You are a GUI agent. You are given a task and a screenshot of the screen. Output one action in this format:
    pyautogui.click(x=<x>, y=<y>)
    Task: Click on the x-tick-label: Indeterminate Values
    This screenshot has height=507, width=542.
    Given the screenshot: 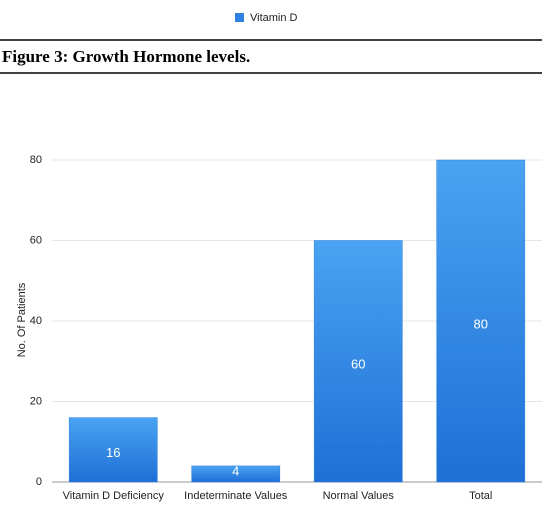 What is the action you would take?
    pyautogui.click(x=236, y=496)
    